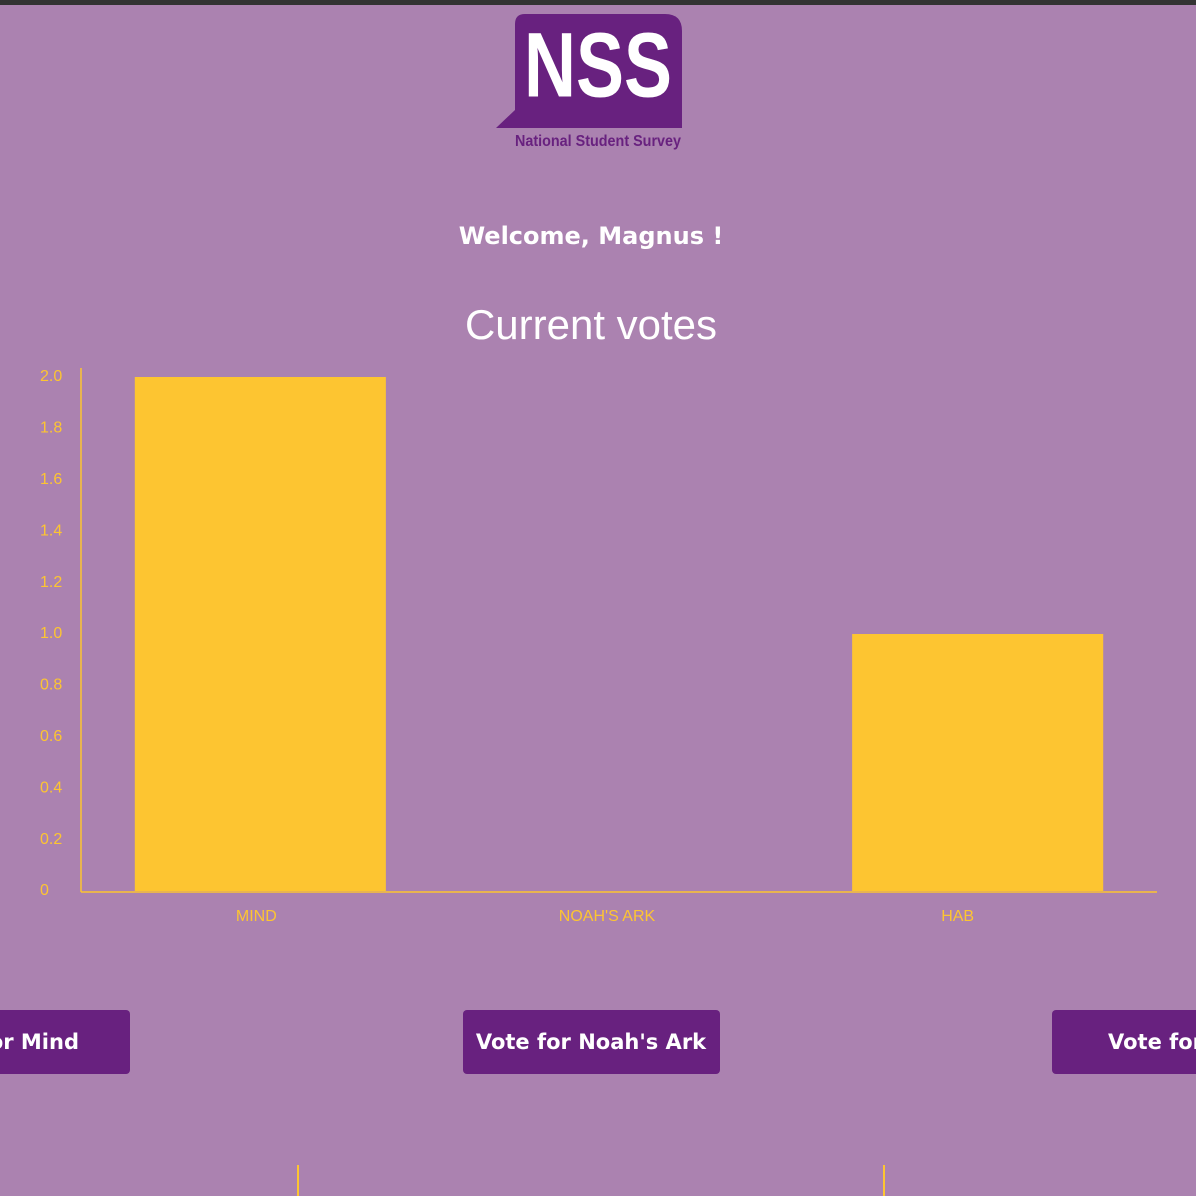 The image size is (1196, 1196). What do you see at coordinates (39, 1042) in the screenshot?
I see `button-label: or Mind` at bounding box center [39, 1042].